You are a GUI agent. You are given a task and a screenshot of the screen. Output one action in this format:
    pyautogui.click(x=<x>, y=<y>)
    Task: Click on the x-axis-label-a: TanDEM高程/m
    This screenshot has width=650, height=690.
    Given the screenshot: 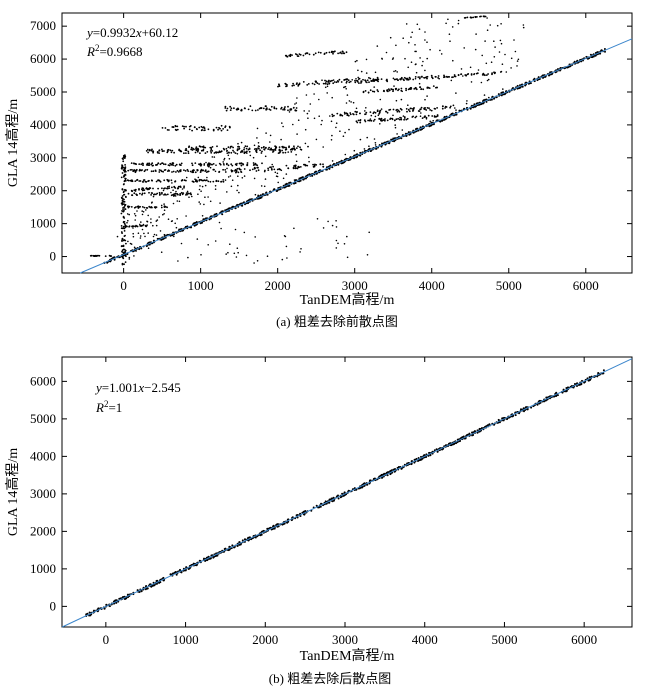 What is the action you would take?
    pyautogui.click(x=347, y=299)
    